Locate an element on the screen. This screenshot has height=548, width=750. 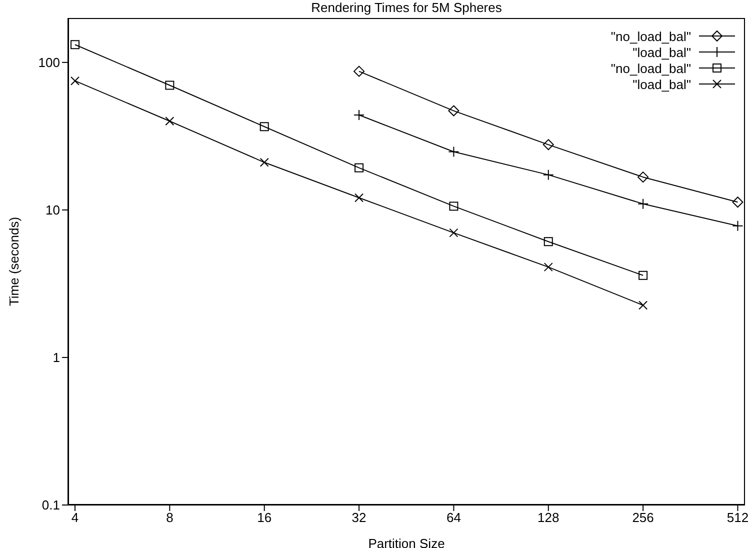
y-tick-label: 0.1 is located at coordinates (51, 505).